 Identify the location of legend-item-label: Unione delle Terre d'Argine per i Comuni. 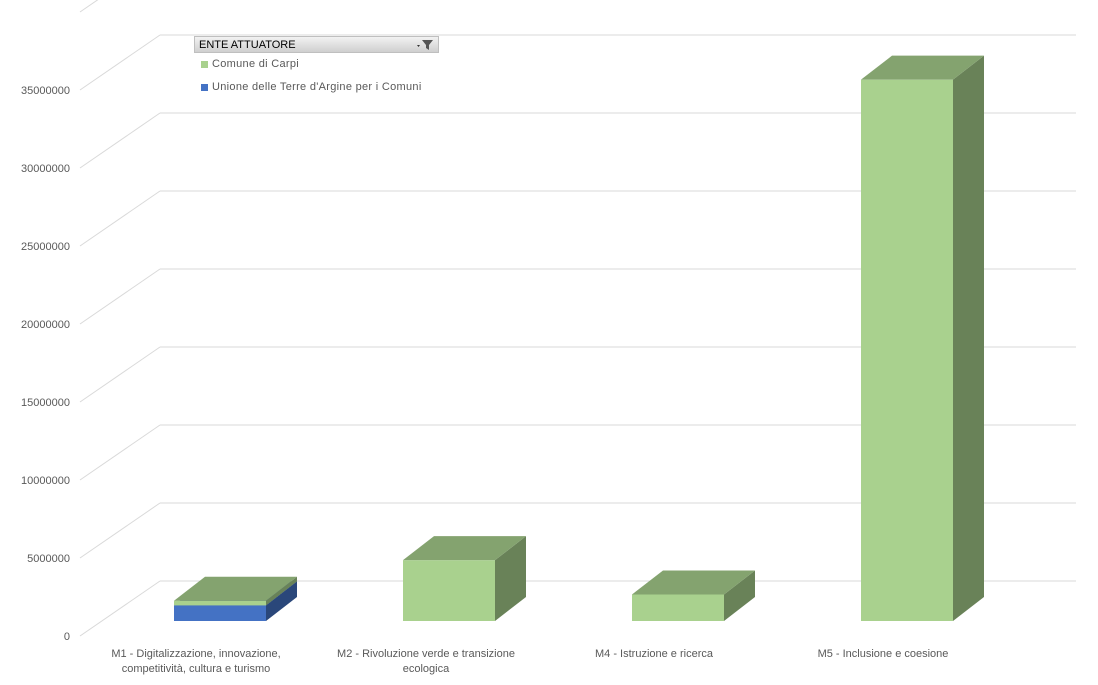
(317, 87).